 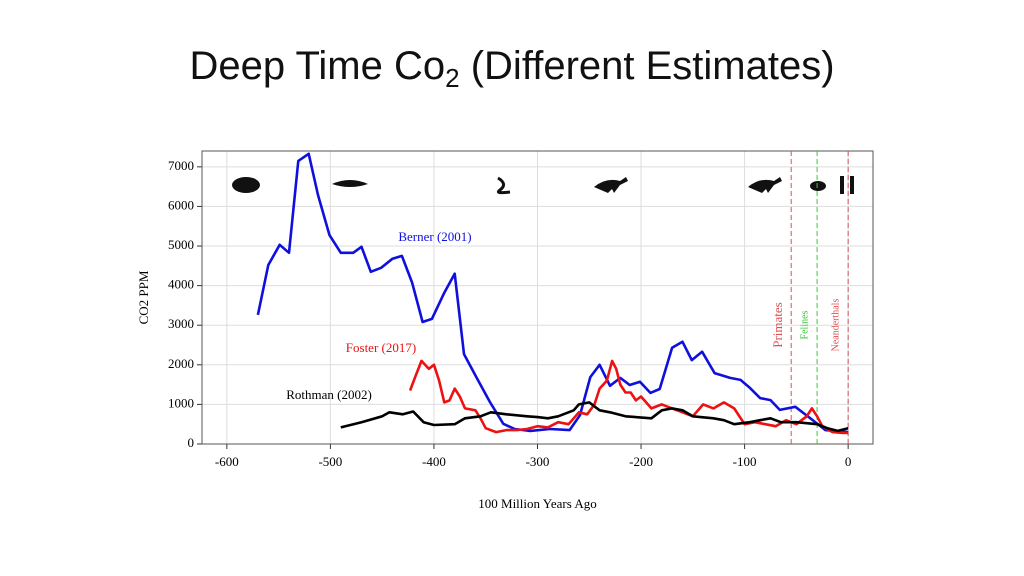 I want to click on title-text: Deep Time Co, so click(x=317, y=66).